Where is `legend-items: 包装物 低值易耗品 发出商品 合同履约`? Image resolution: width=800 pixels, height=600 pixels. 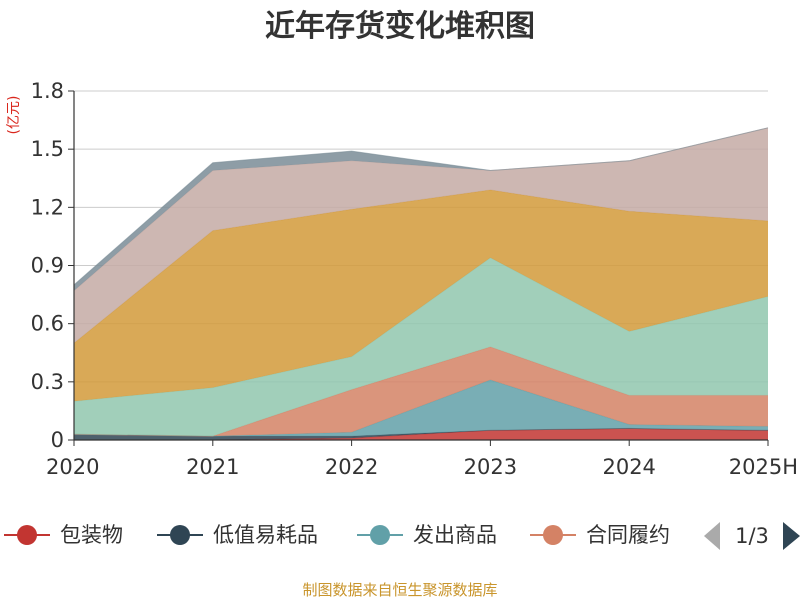 legend-items: 包装物 低值易耗品 发出商品 合同履约 is located at coordinates (337, 535).